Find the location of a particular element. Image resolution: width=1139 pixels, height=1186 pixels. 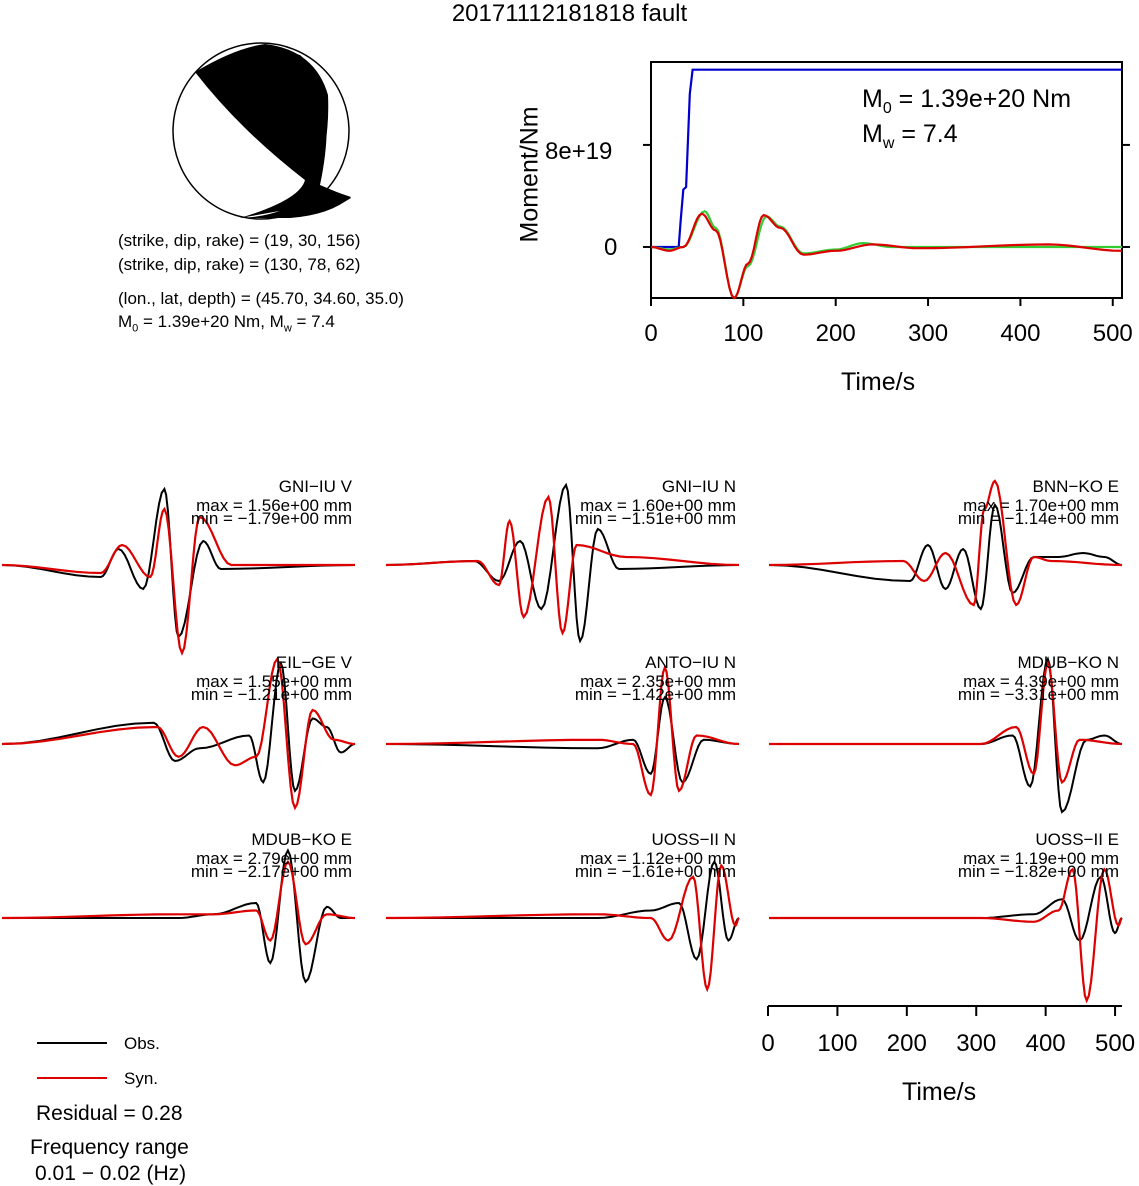

waveform-panel-5-max: max = 4.39e+00 mm is located at coordinates (1041, 681).